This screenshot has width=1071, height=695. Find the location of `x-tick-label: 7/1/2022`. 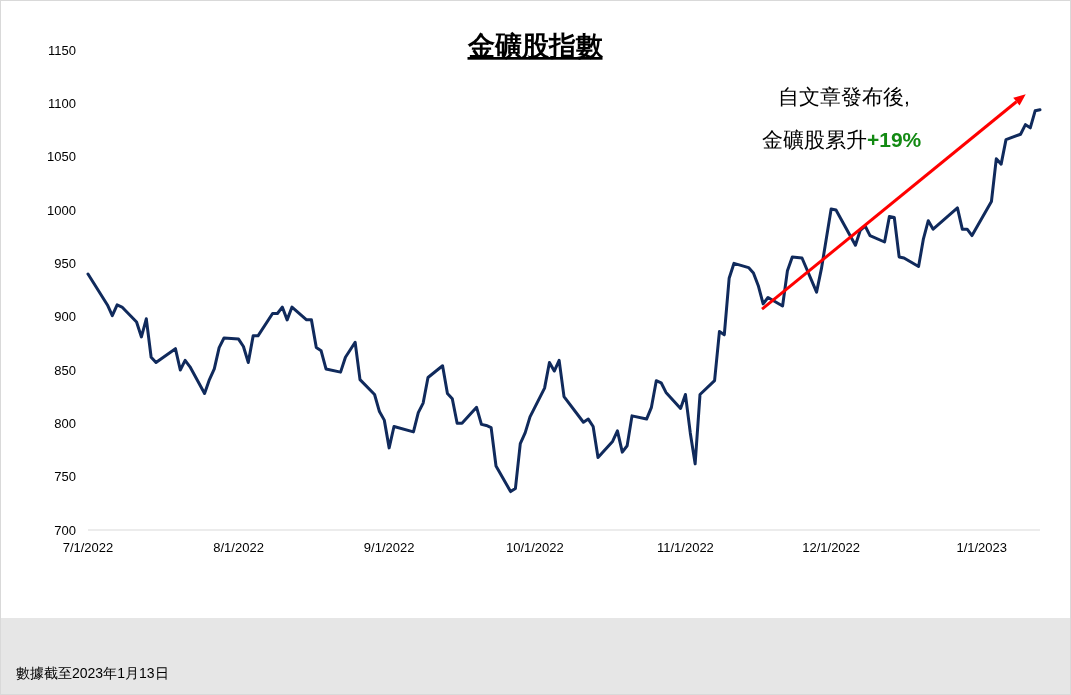

x-tick-label: 7/1/2022 is located at coordinates (88, 547).